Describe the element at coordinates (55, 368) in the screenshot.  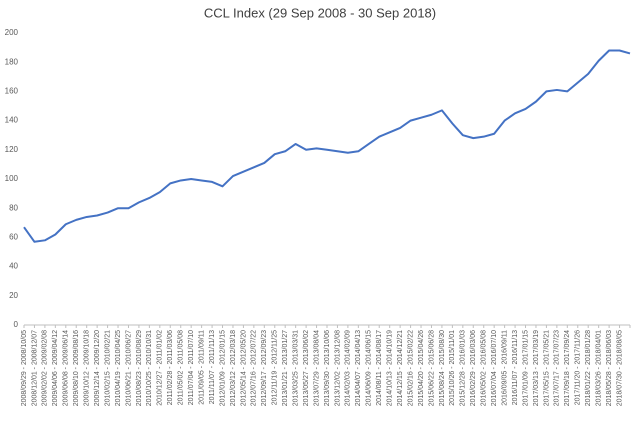
I see `x-tick-label: 2009/04/06 - 2009/04/12` at that location.